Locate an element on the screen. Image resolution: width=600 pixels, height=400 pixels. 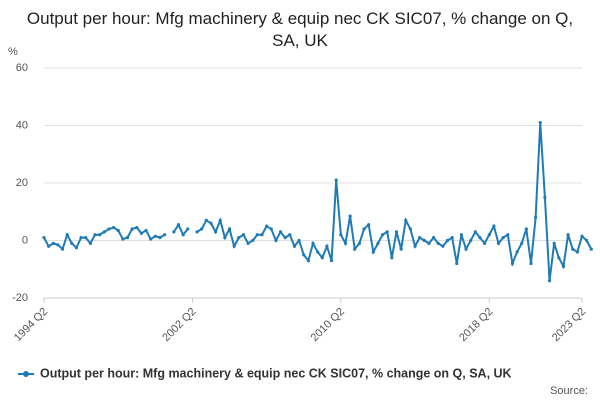
source: Source: is located at coordinates (569, 391).